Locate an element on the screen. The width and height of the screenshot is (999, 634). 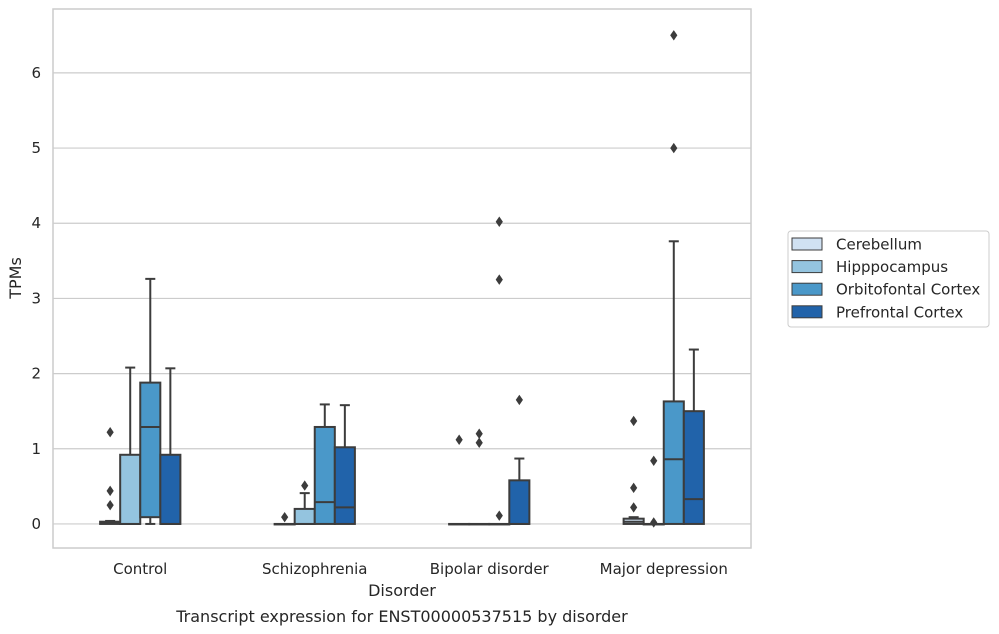
x-tick-label: Schizophrenia is located at coordinates (314, 569).